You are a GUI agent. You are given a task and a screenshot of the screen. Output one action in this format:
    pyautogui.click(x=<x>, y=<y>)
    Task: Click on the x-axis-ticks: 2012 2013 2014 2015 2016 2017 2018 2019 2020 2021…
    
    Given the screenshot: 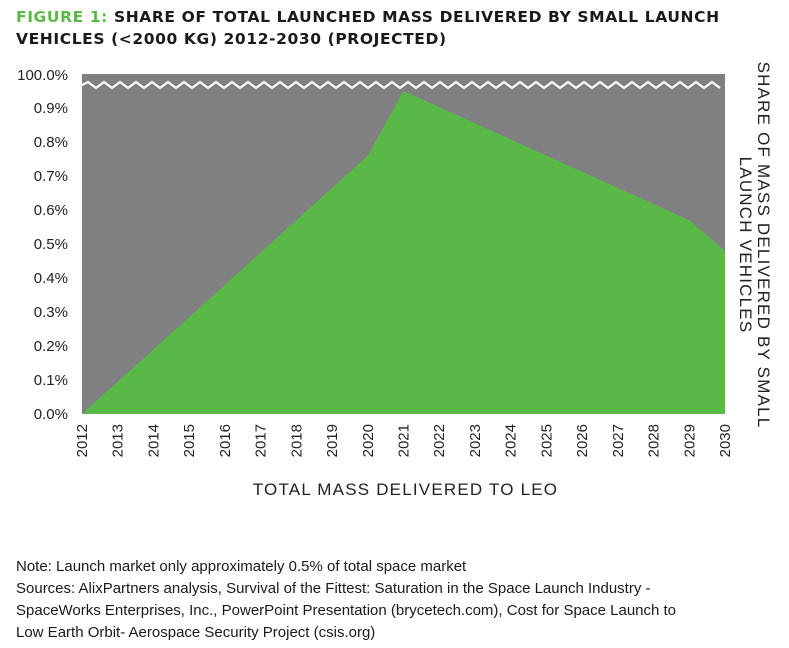 What is the action you would take?
    pyautogui.click(x=404, y=440)
    